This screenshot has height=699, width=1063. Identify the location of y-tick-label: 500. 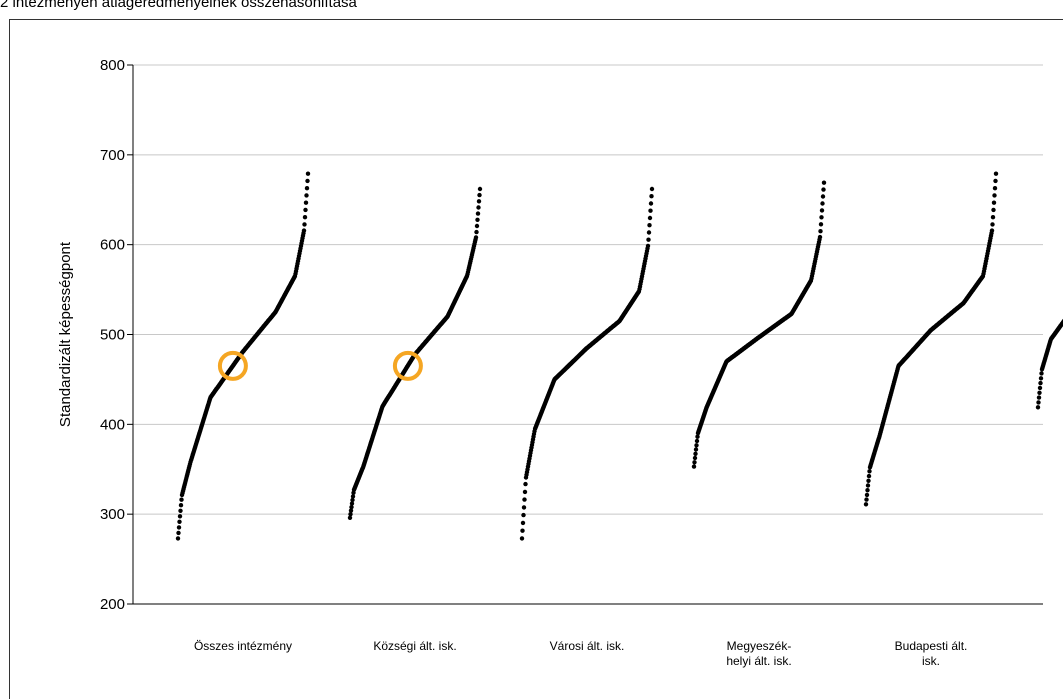
(112, 335).